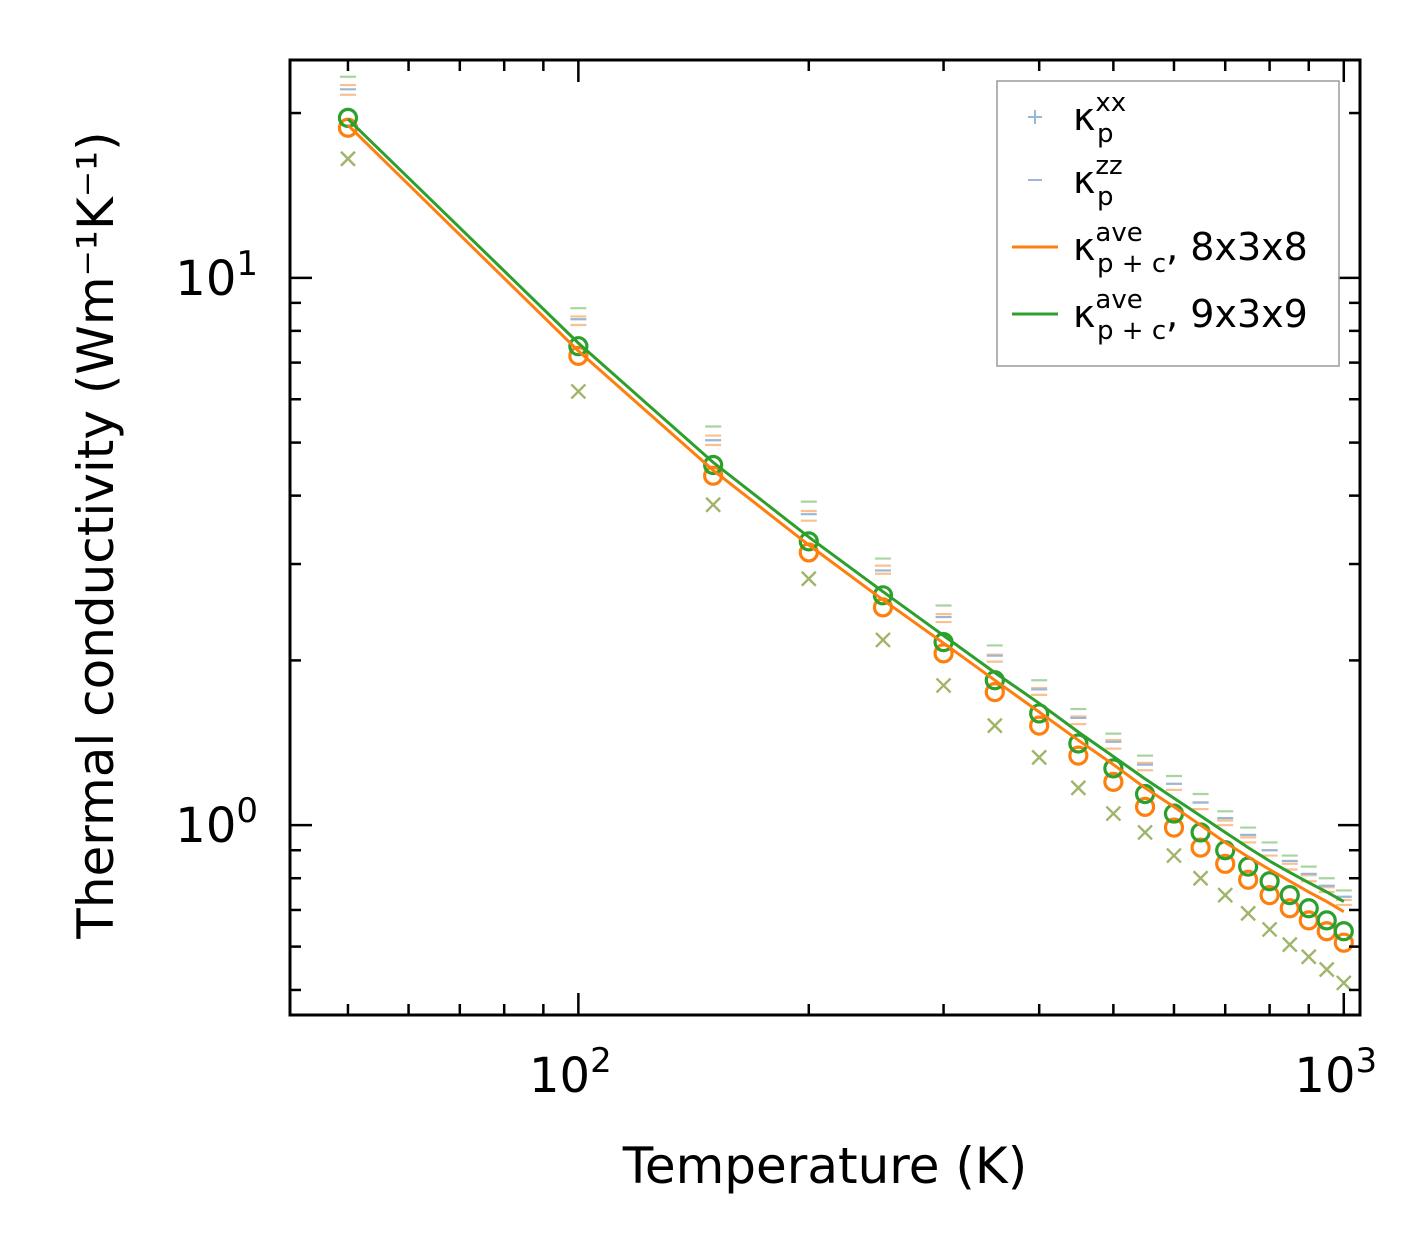  Describe the element at coordinates (1190, 248) in the screenshot. I see `legend-label: κave p + c, 8x3x8` at that location.